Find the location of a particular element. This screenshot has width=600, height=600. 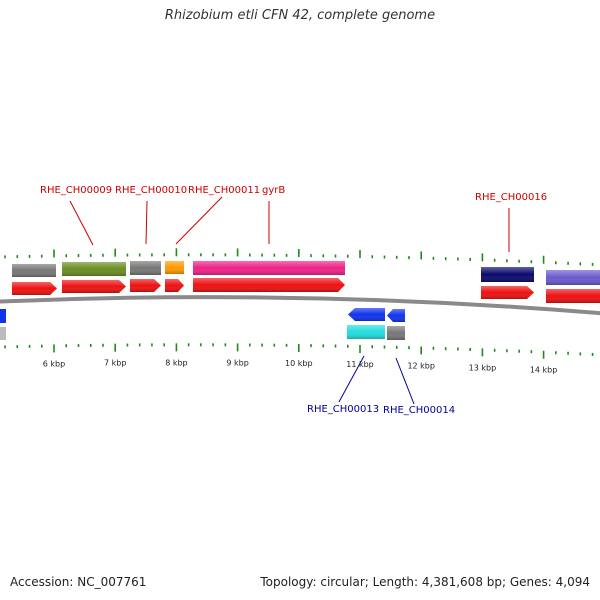

scale-label: 9 kbp is located at coordinates (237, 362).